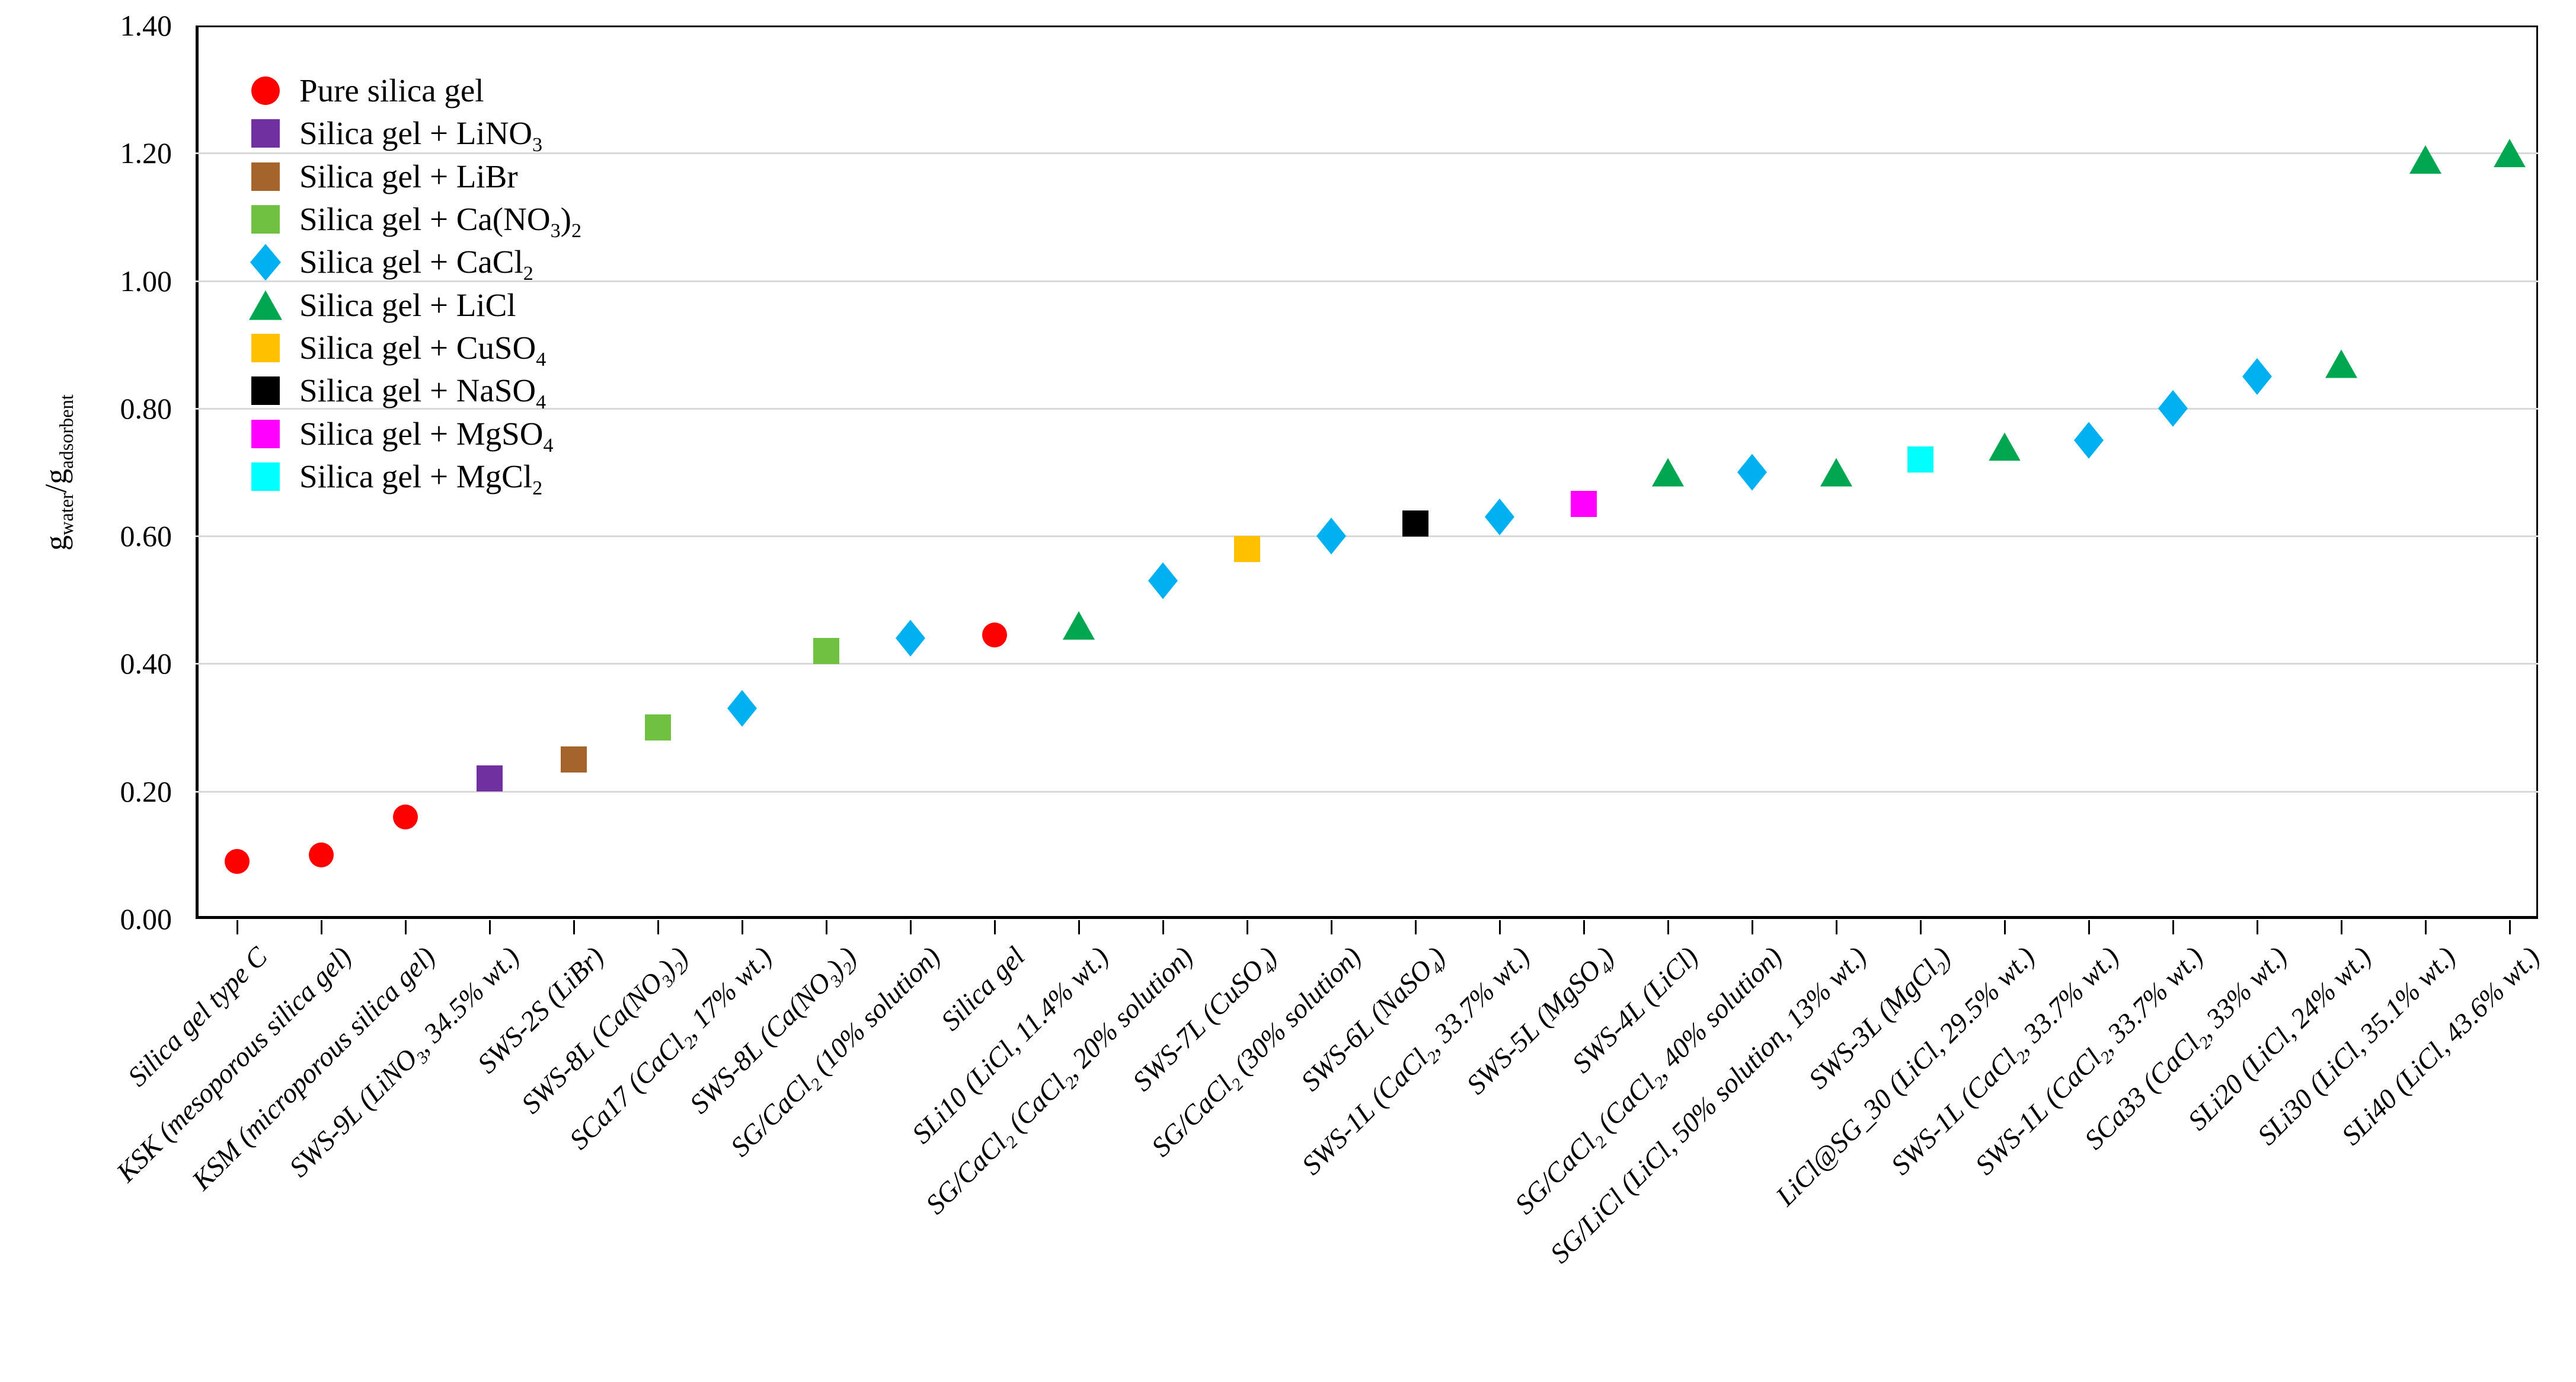  Describe the element at coordinates (604, 435) in the screenshot. I see `legend-item: Silica gel + MgSO4` at that location.